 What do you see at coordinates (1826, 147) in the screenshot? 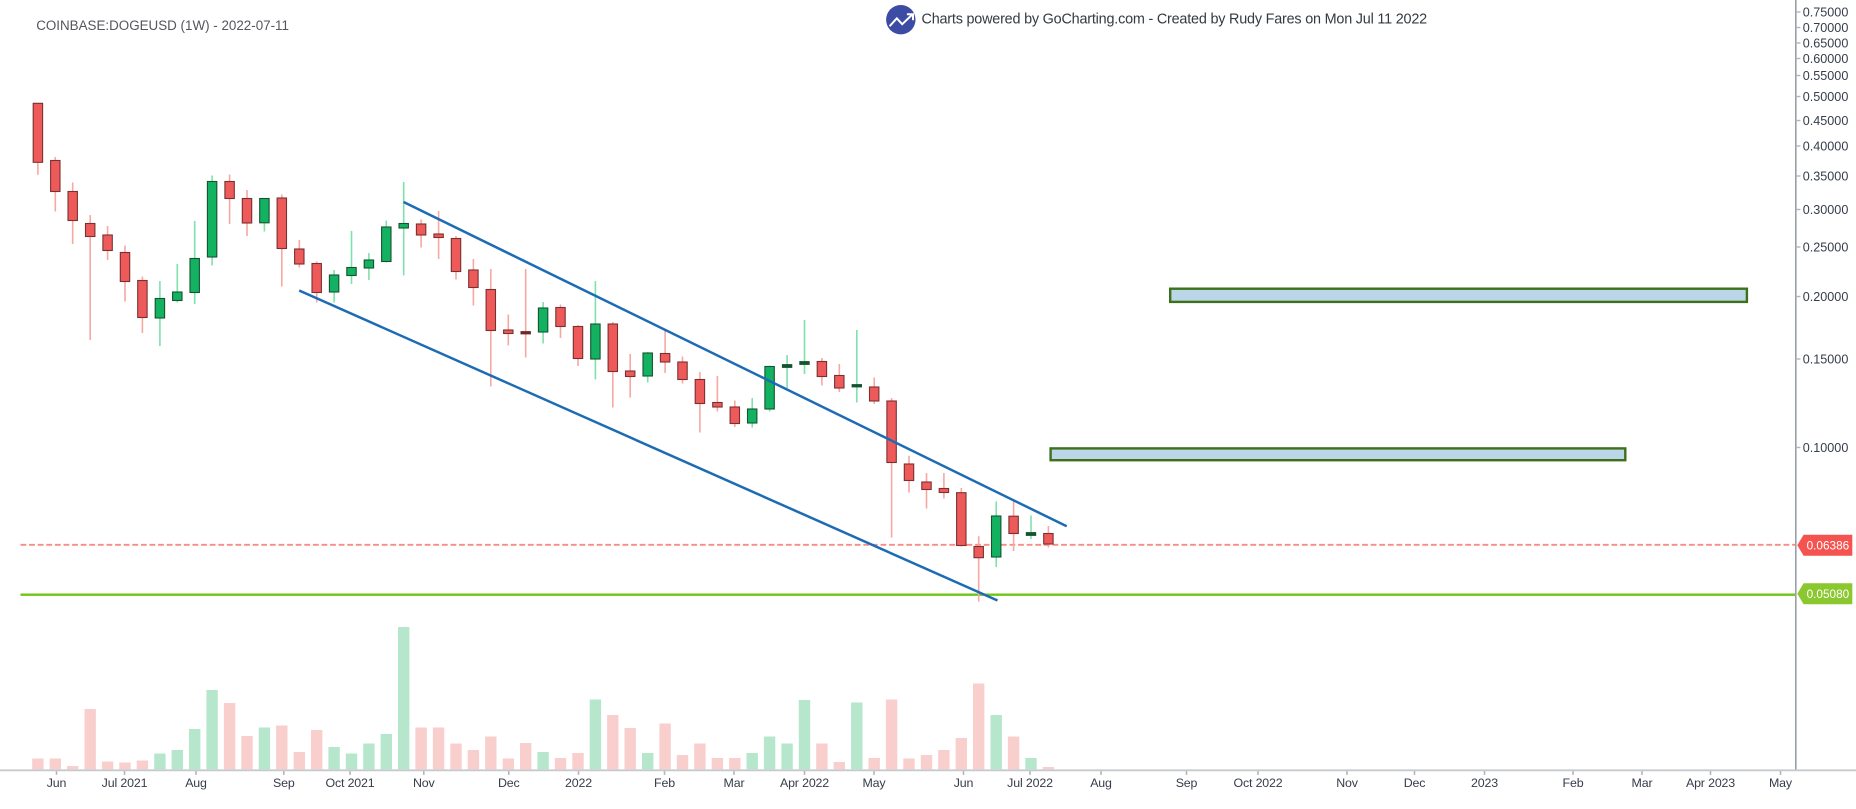
I see `svg-text: 0.40000` at bounding box center [1826, 147].